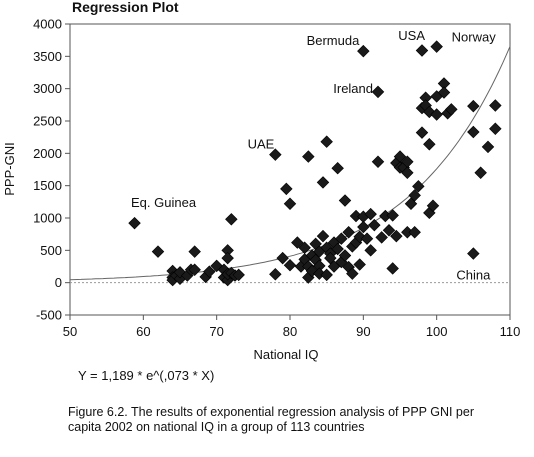 The width and height of the screenshot is (534, 457). Describe the element at coordinates (216, 331) in the screenshot. I see `x-tick-label: 70` at that location.